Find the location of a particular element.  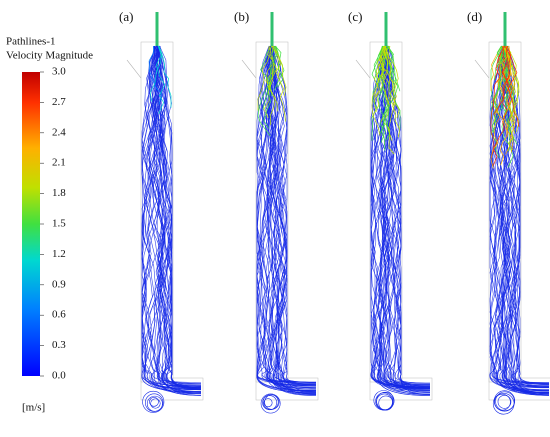

tick-label: 0.0 is located at coordinates (59, 376).